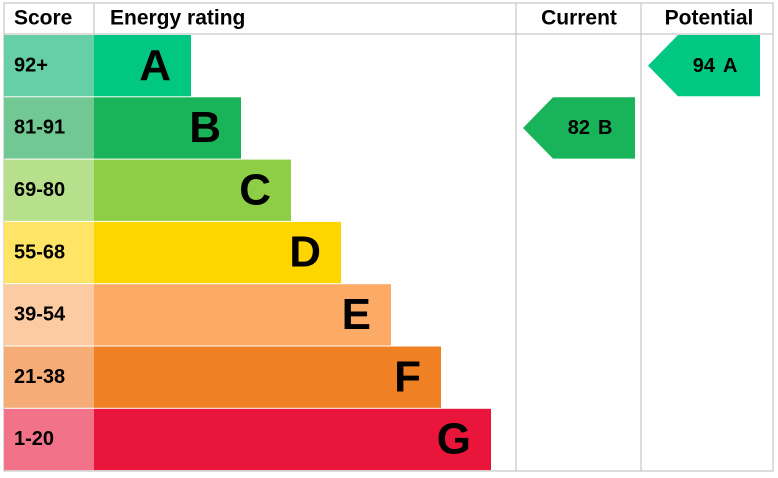  I want to click on rating-letter: E, so click(356, 314).